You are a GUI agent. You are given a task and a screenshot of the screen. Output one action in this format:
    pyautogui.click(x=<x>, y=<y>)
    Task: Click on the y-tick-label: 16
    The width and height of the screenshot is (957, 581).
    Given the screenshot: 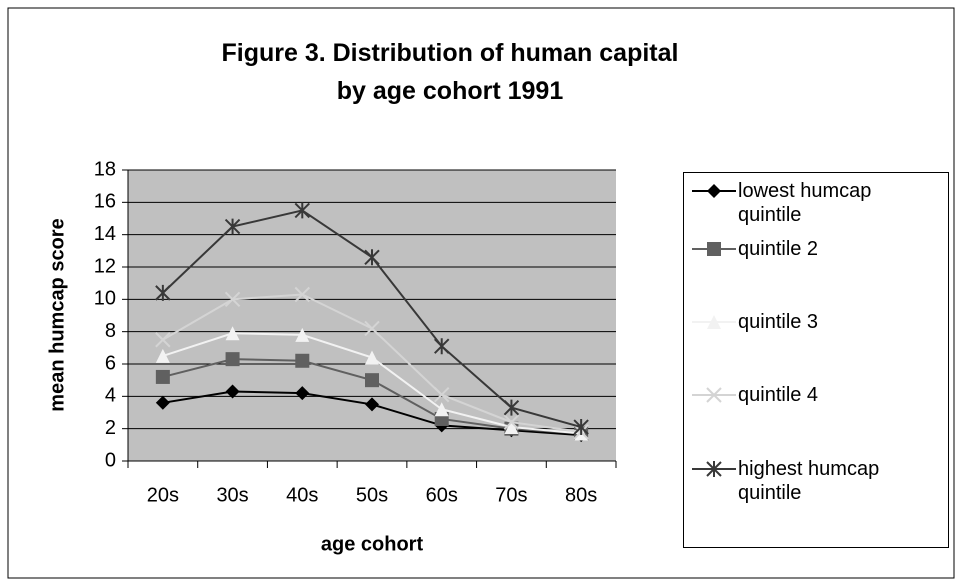 What is the action you would take?
    pyautogui.click(x=105, y=202)
    